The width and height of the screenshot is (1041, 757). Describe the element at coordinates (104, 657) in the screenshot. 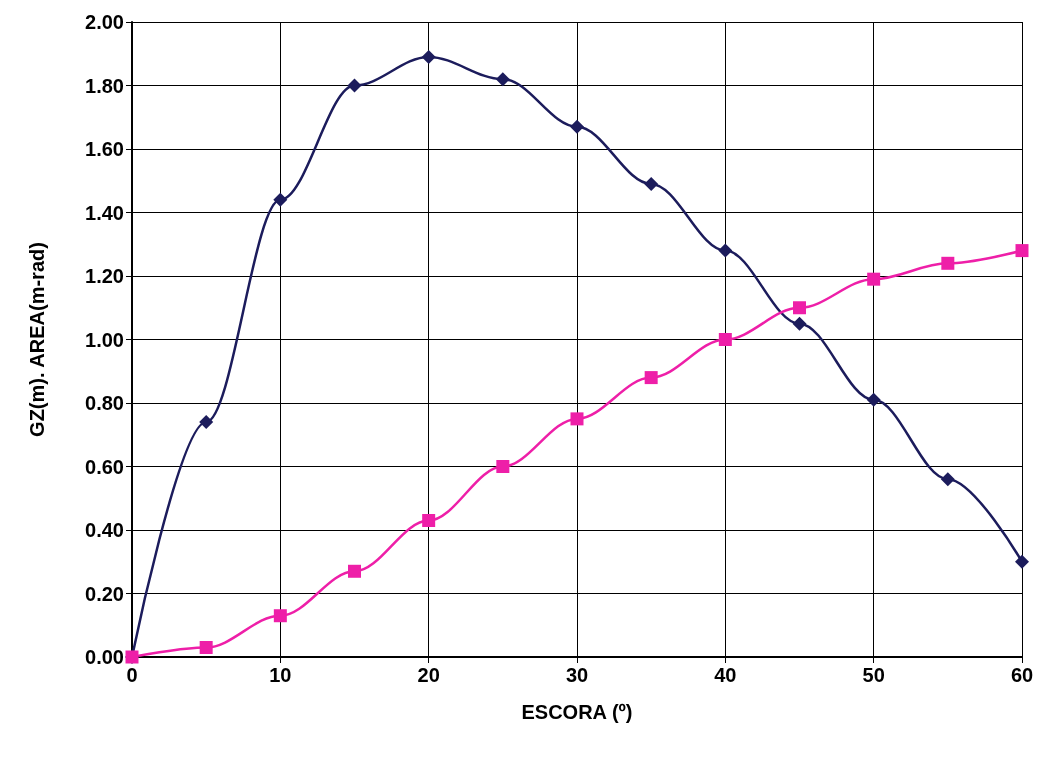

I see `y-tick-label: 0.00` at that location.